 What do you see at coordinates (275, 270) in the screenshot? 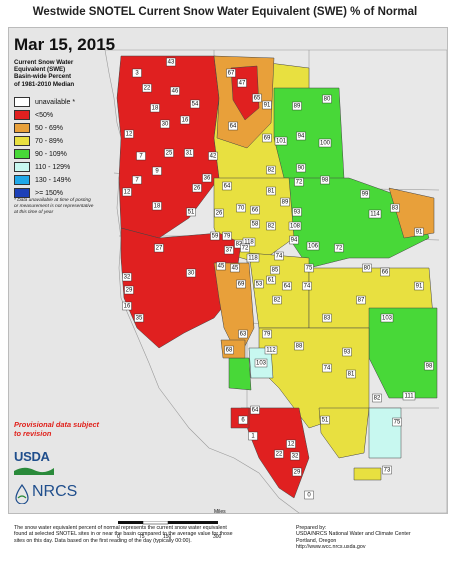
I see `basin-label: 85` at bounding box center [275, 270].